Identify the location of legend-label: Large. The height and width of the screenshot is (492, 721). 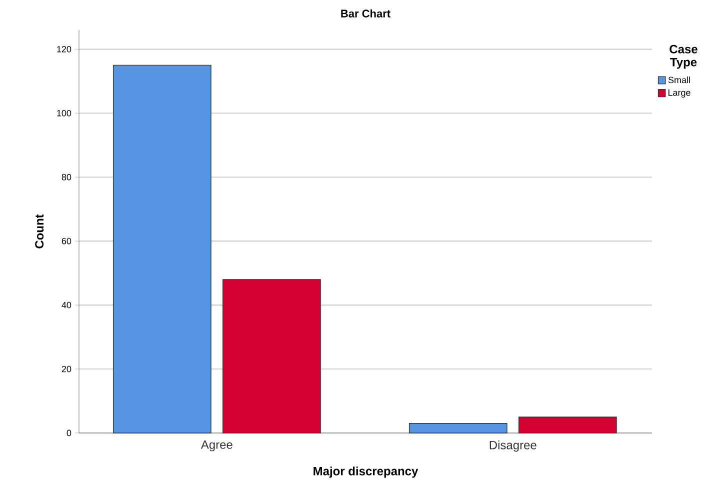
(679, 94).